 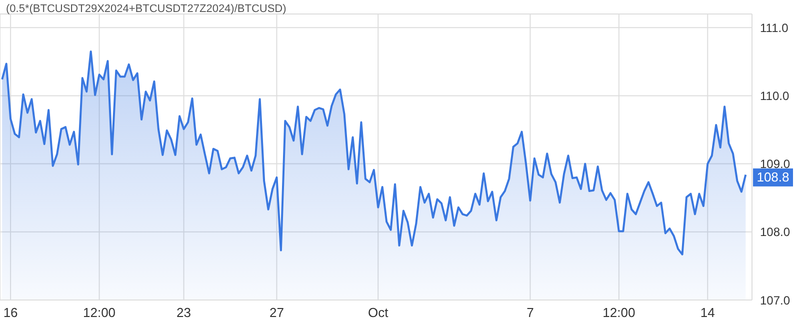 What do you see at coordinates (530, 312) in the screenshot?
I see `x-tick-label: 7` at bounding box center [530, 312].